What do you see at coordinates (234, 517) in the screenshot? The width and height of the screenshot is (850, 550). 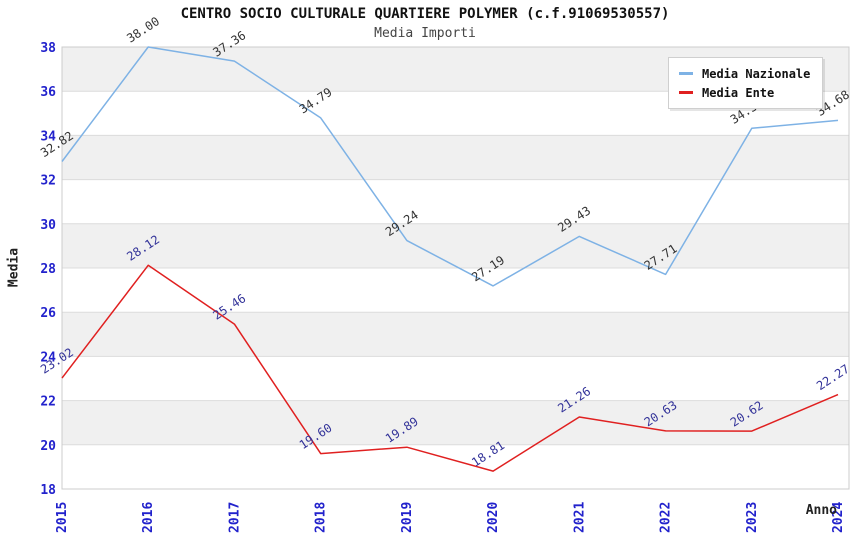 I see `x-tick-label: 2017` at bounding box center [234, 517].